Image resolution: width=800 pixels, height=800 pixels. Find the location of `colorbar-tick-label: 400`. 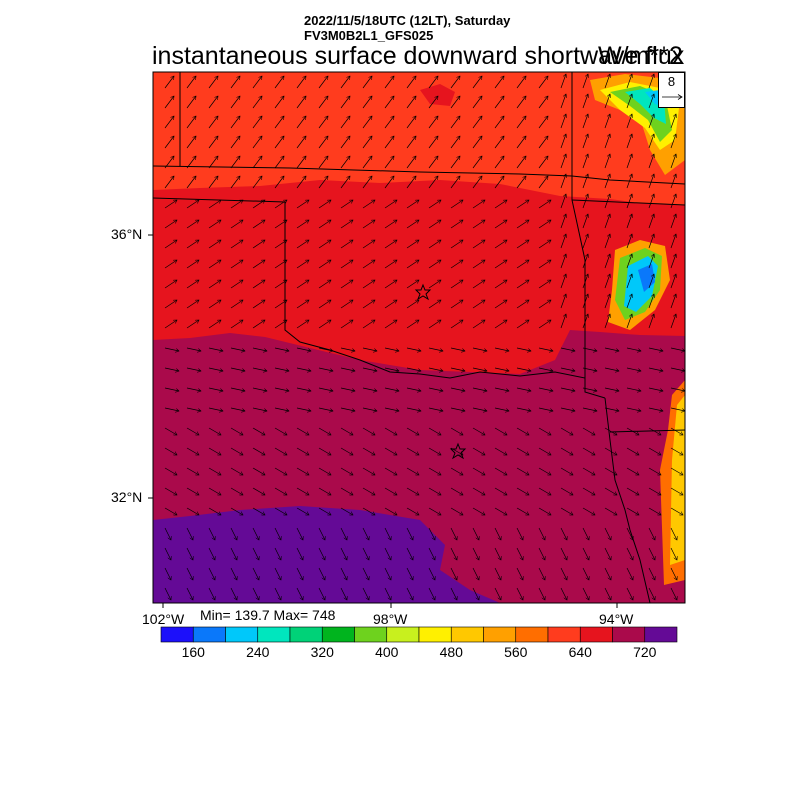

colorbar-tick-label: 400 is located at coordinates (387, 652).